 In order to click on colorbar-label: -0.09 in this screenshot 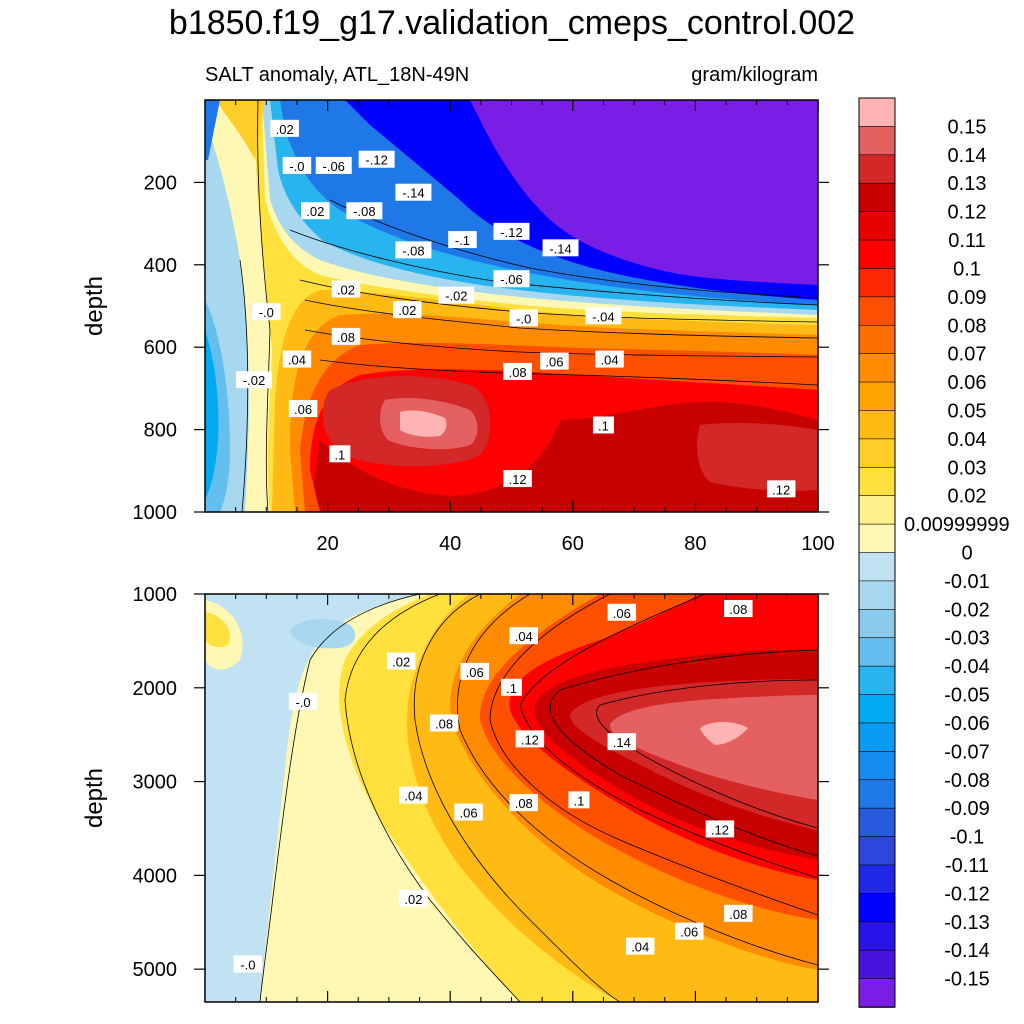, I will do `click(967, 809)`.